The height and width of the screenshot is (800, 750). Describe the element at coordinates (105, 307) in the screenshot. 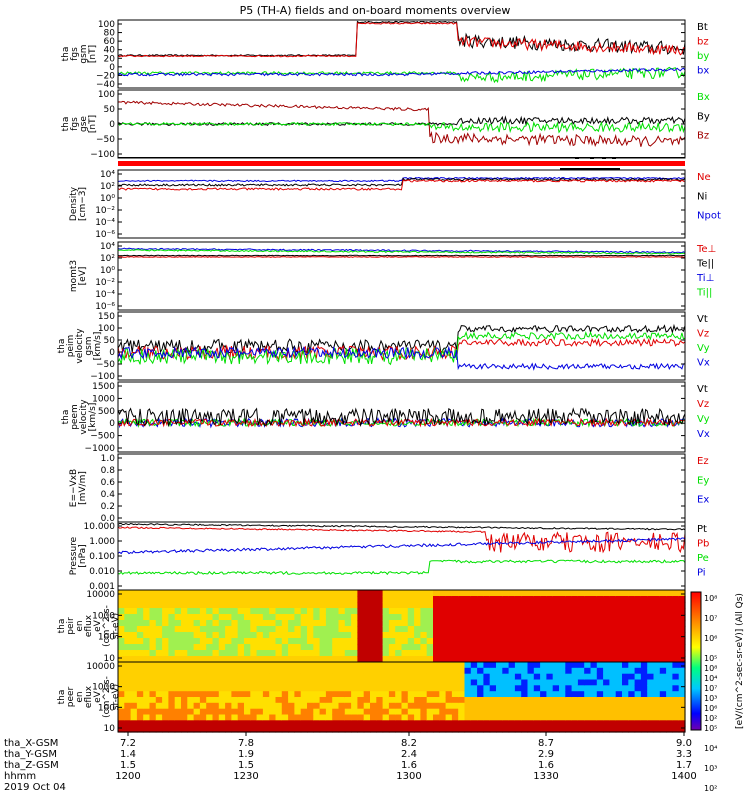

I see `y-tick-label: 10⁻⁶` at that location.